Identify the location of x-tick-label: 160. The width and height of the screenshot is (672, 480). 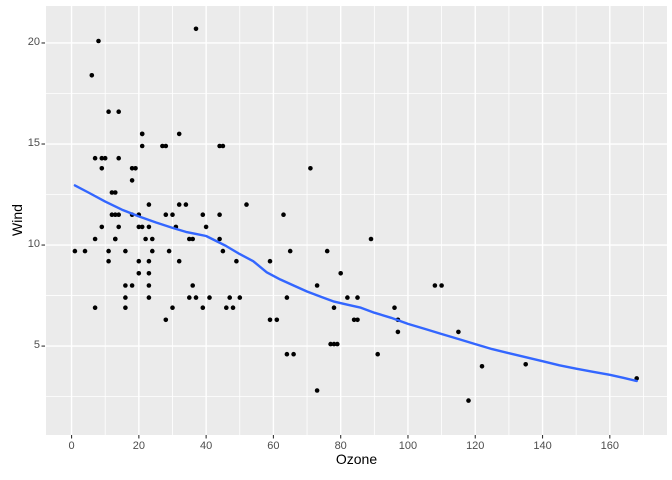
(609, 446).